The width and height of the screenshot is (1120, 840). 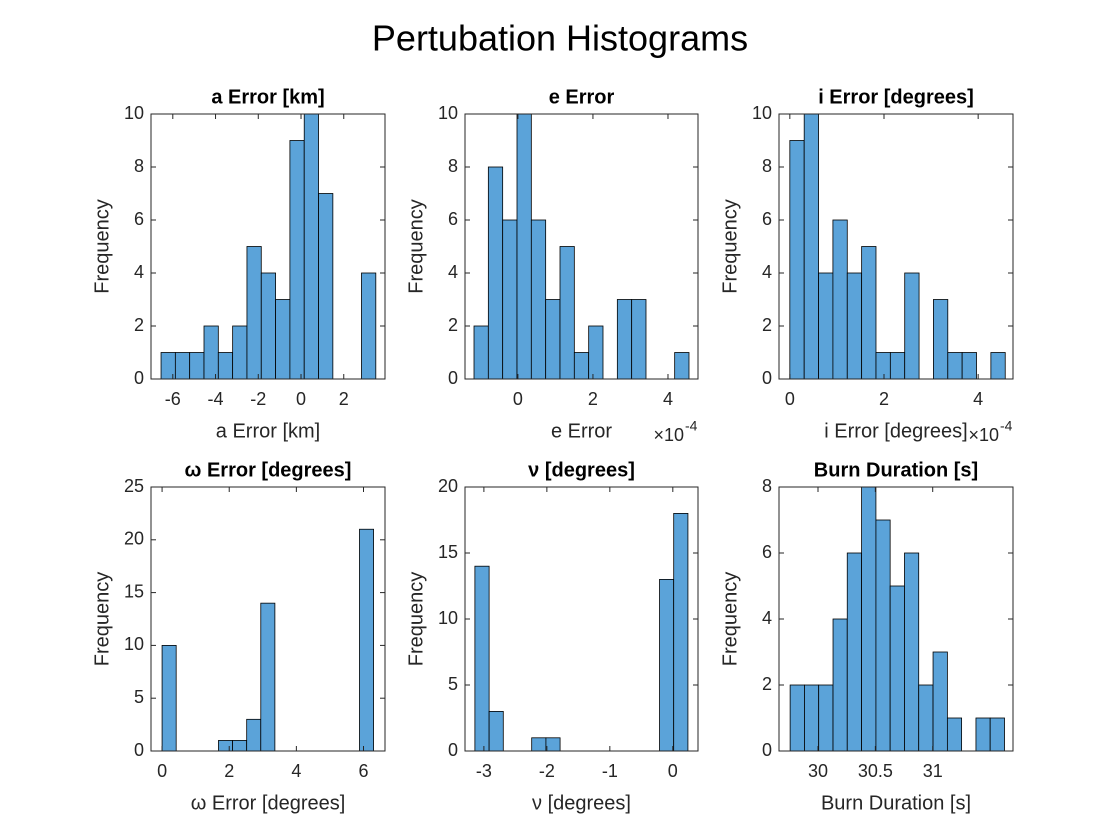 What do you see at coordinates (364, 771) in the screenshot?
I see `x-tick-label: 6` at bounding box center [364, 771].